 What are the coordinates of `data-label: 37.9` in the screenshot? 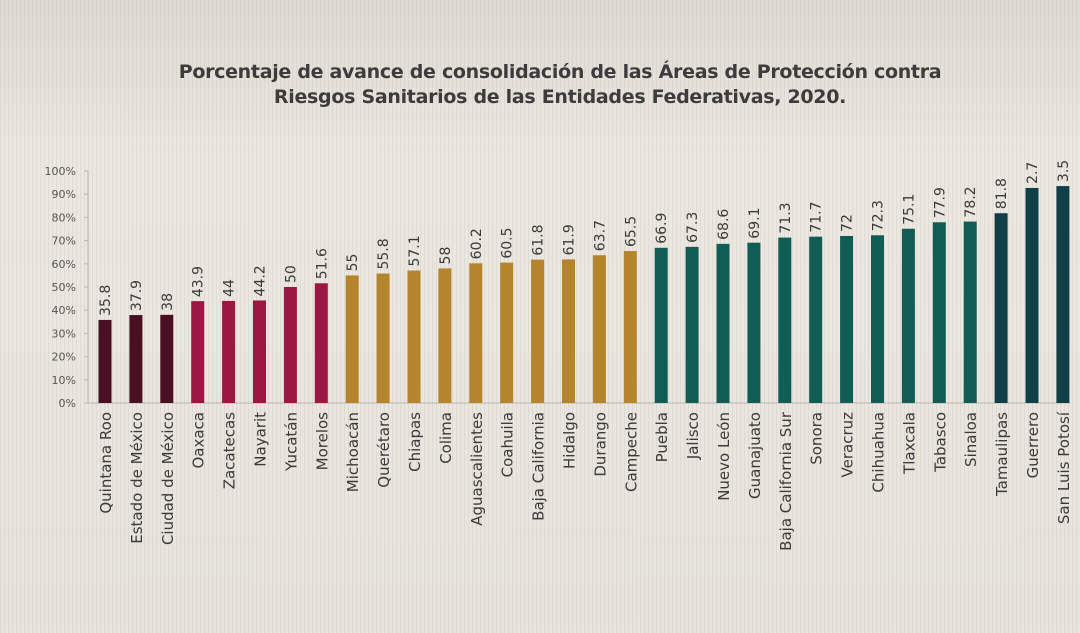 It's located at (137, 295).